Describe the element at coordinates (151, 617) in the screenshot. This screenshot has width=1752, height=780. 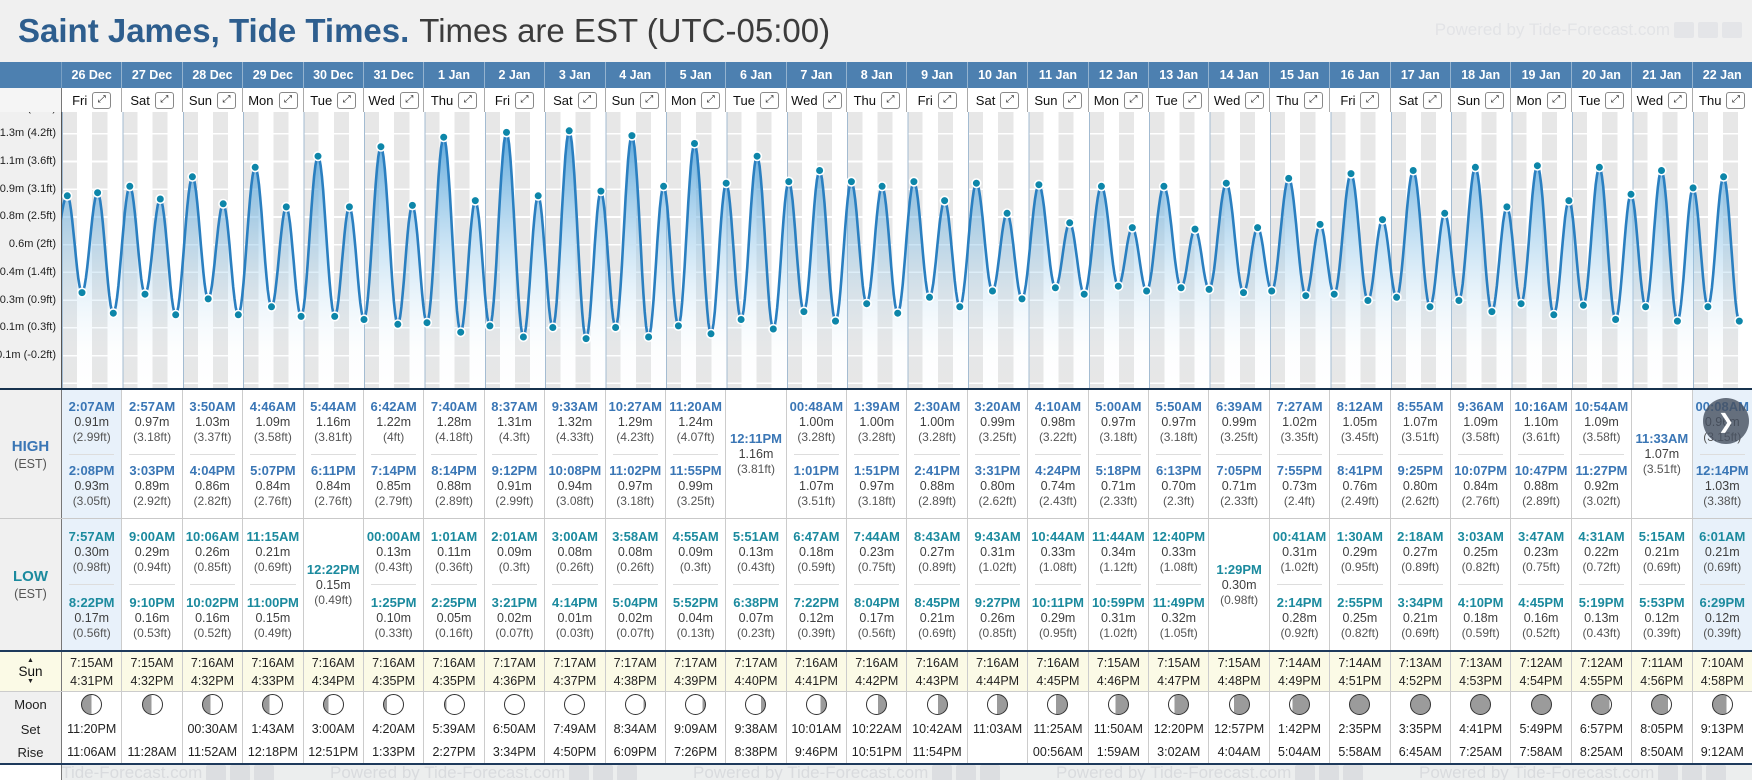
I see `tide-entry: 9:10PM 0.16m (0.53ft)` at that location.